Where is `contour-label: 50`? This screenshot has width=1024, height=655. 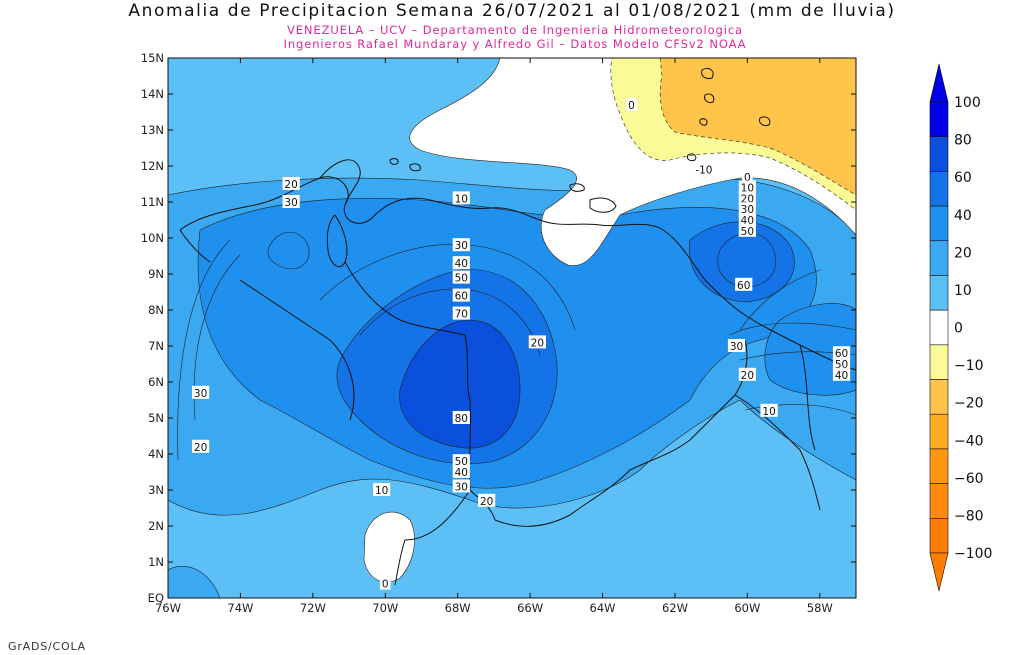 contour-label: 50 is located at coordinates (461, 277).